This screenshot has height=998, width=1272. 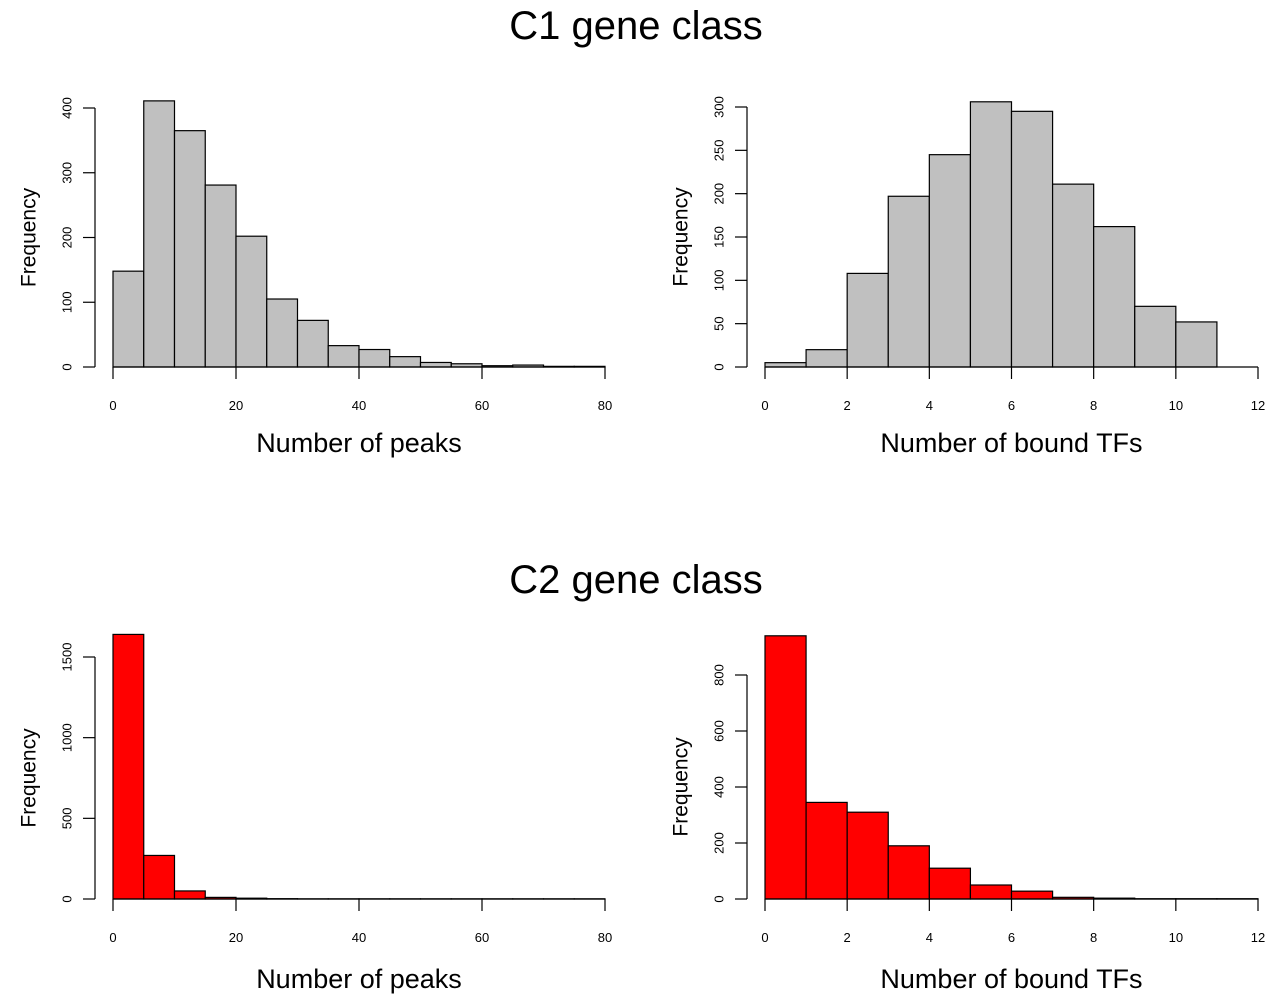 I want to click on c1-tfs-x-tick-label-1: 2, so click(x=847, y=405).